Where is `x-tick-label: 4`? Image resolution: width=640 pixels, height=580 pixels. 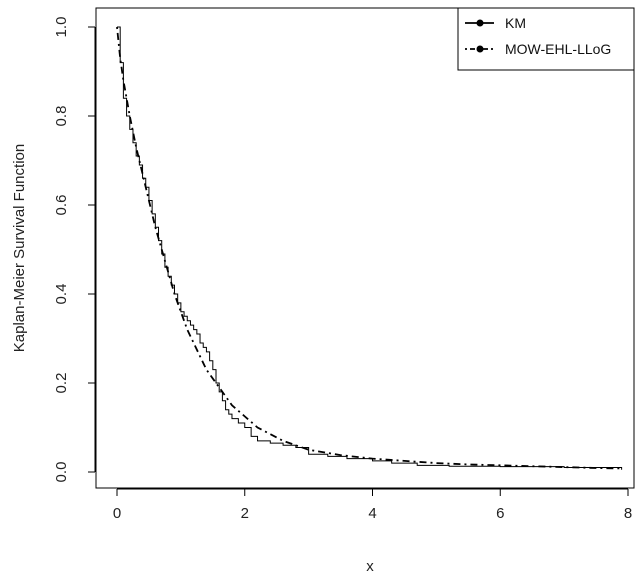
x-tick-label: 4 is located at coordinates (372, 513).